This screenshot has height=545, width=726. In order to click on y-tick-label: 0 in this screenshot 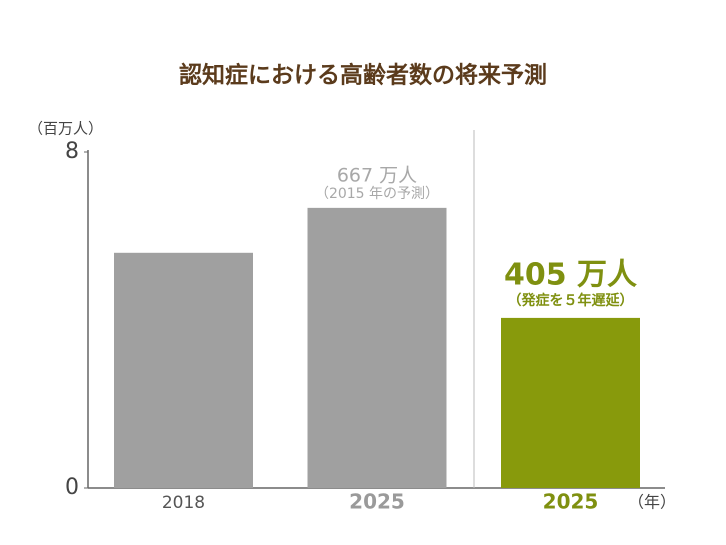, I will do `click(72, 487)`.